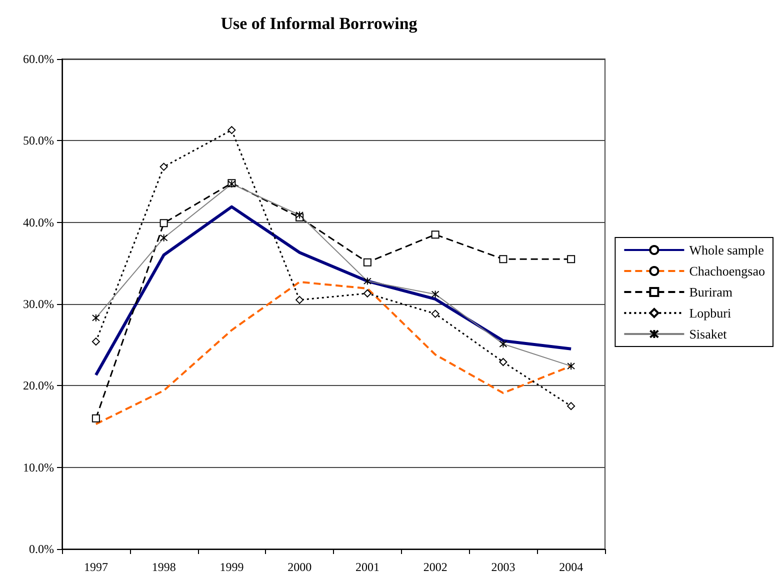 The height and width of the screenshot is (584, 777). Describe the element at coordinates (710, 313) in the screenshot. I see `legend-label: Lopburi` at that location.